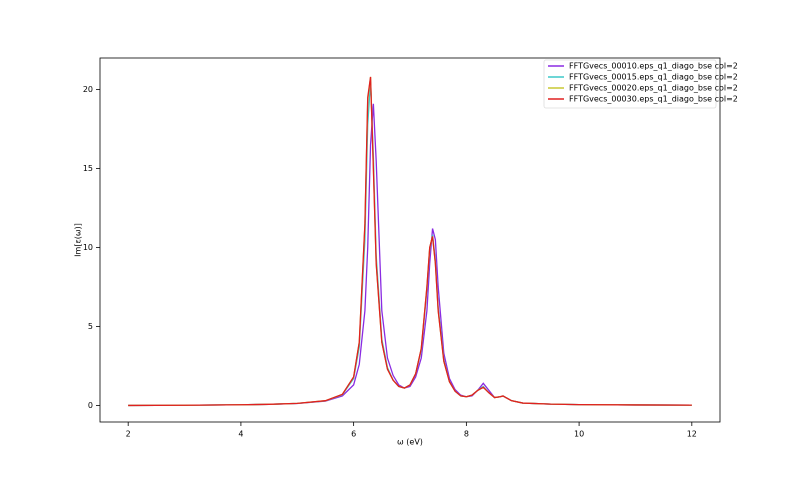 Image resolution: width=800 pixels, height=478 pixels. What do you see at coordinates (692, 434) in the screenshot?
I see `x-tick-label: 12` at bounding box center [692, 434].